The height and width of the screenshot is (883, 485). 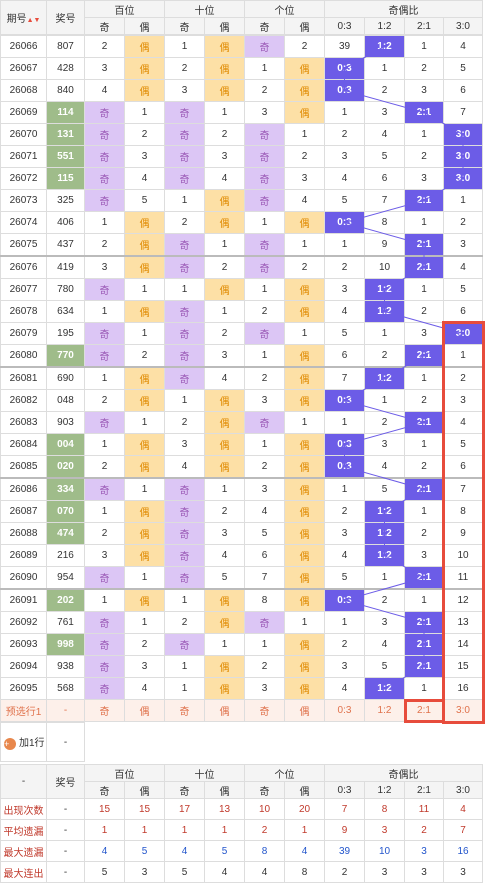 What do you see at coordinates (264, 809) in the screenshot?
I see `stats-value: 10` at bounding box center [264, 809].